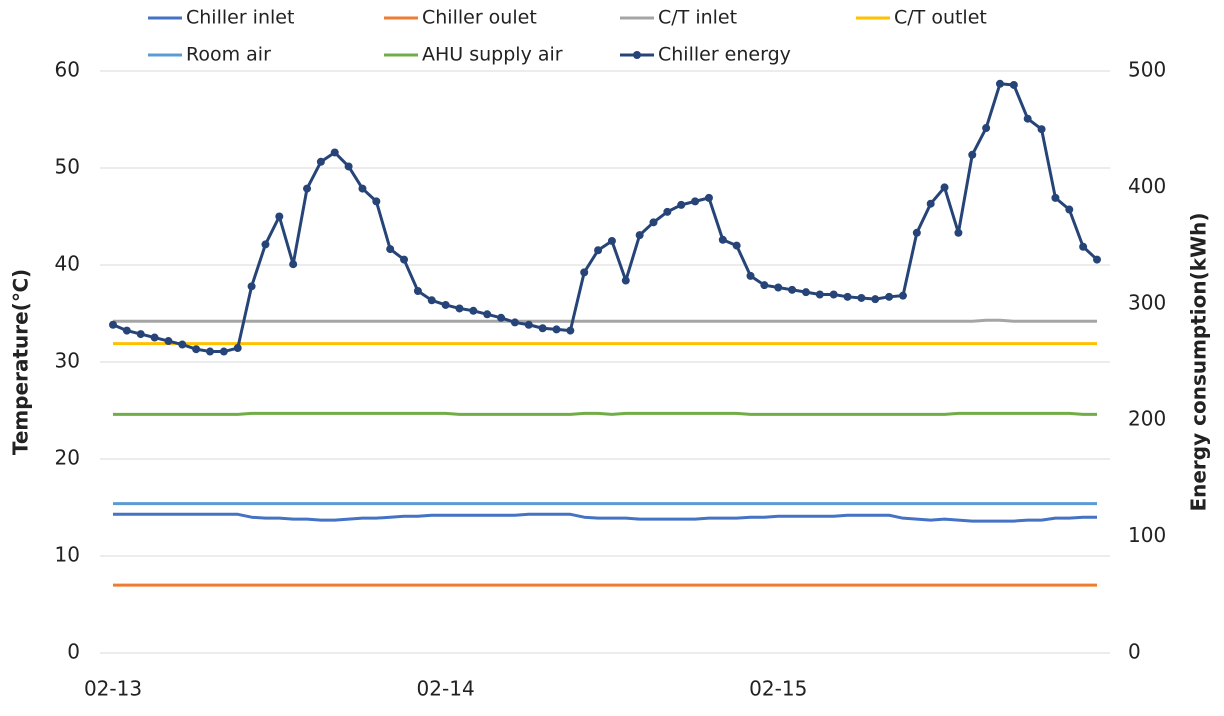 This screenshot has height=716, width=1224. I want to click on y2-tick-label: 100, so click(1147, 535).